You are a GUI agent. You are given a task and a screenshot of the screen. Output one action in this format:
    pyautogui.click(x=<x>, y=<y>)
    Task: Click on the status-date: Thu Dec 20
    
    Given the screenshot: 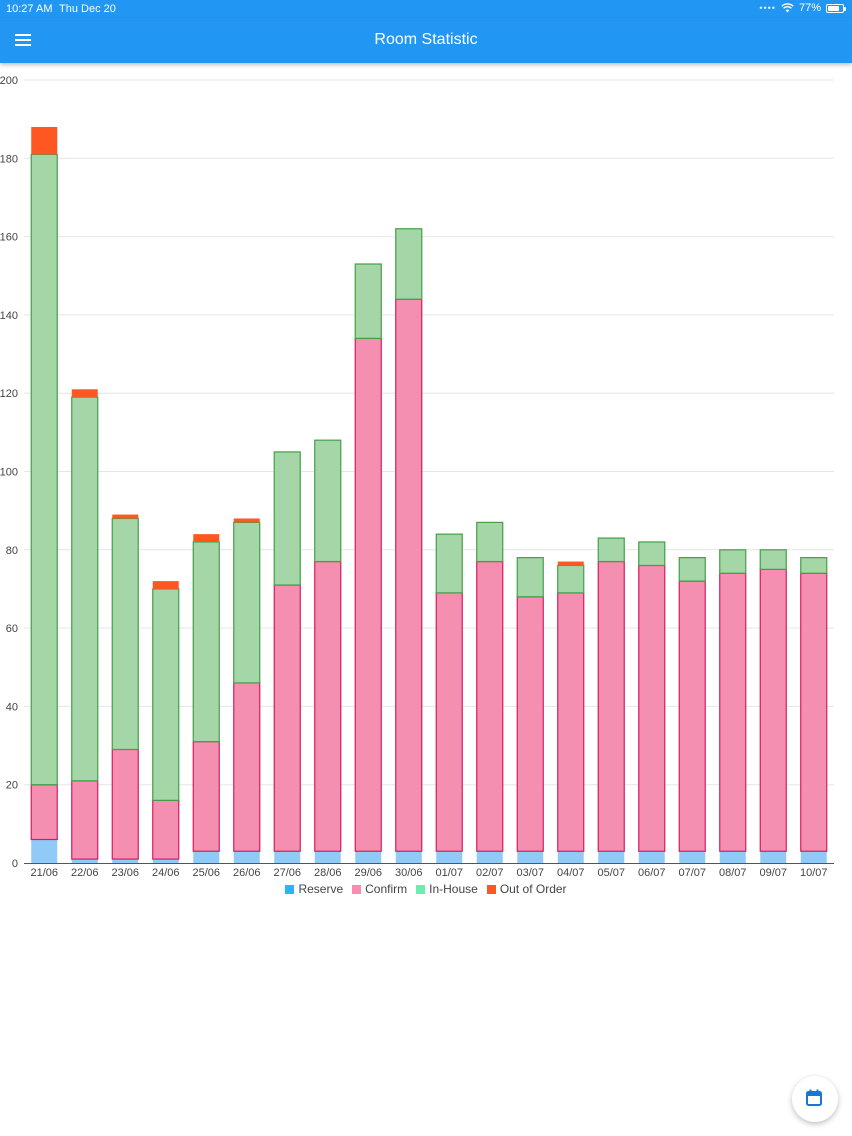 What is the action you would take?
    pyautogui.click(x=87, y=9)
    